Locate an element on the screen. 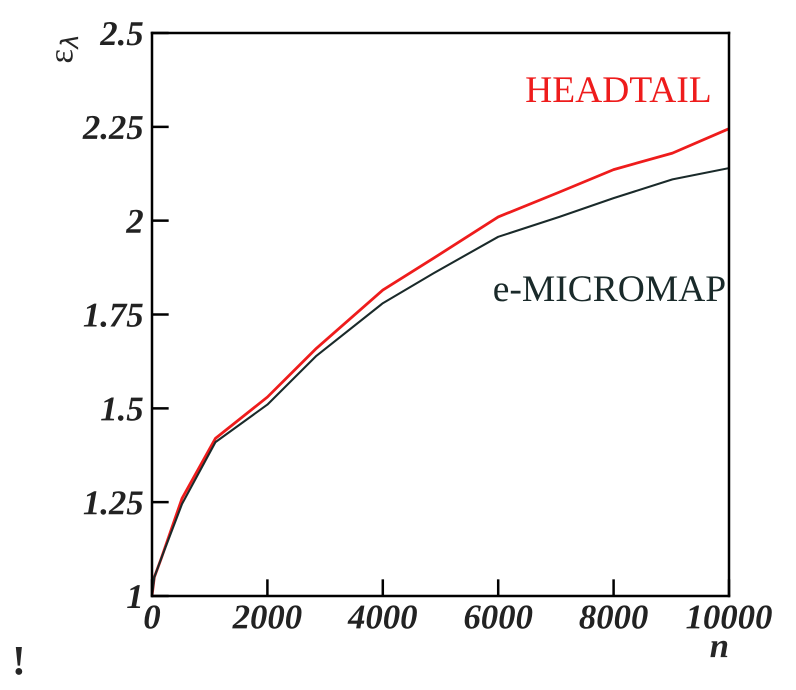 The image size is (796, 690). y-tick-label: 1 is located at coordinates (133, 596).